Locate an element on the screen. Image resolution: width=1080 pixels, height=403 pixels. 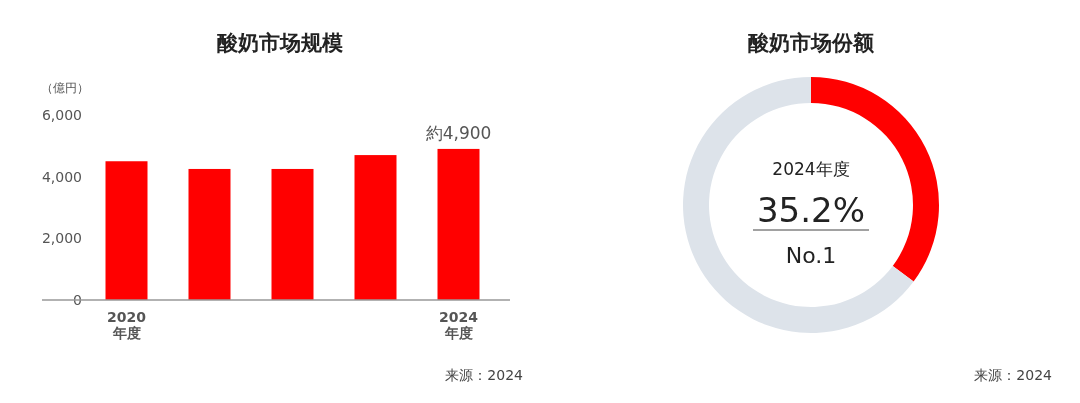
text: No.1 is located at coordinates (811, 255).